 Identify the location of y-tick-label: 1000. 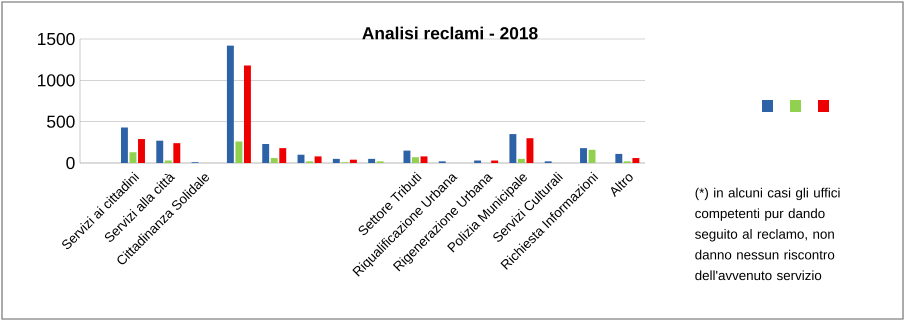
(56, 80).